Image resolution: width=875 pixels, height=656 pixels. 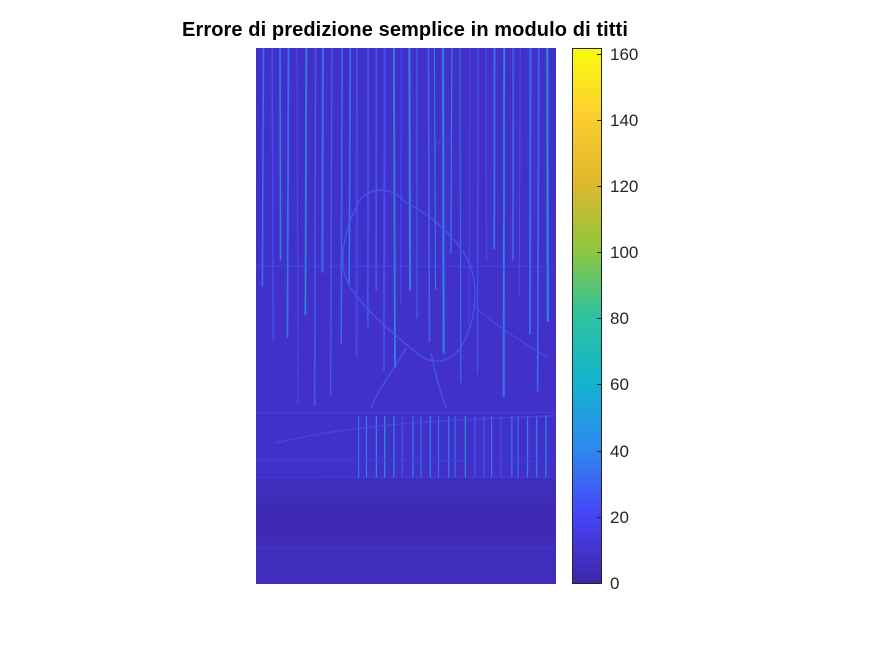 I want to click on colorbar-tick-label: 80, so click(x=619, y=318).